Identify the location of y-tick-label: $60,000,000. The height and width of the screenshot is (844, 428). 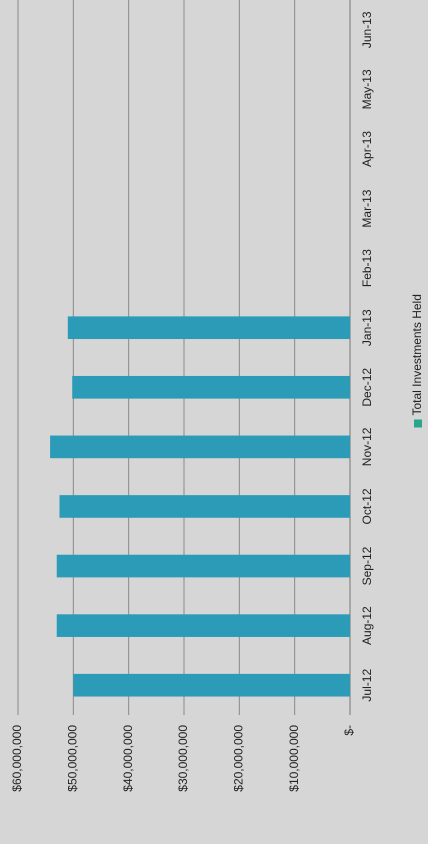
(17, 758).